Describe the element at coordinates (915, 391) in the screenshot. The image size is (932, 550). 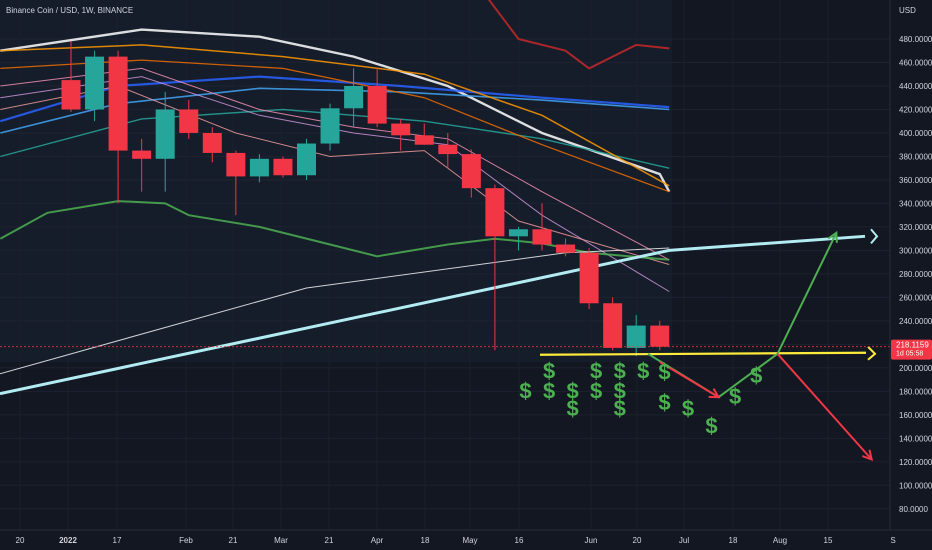
I see `y-tick-label: 180.0000` at that location.